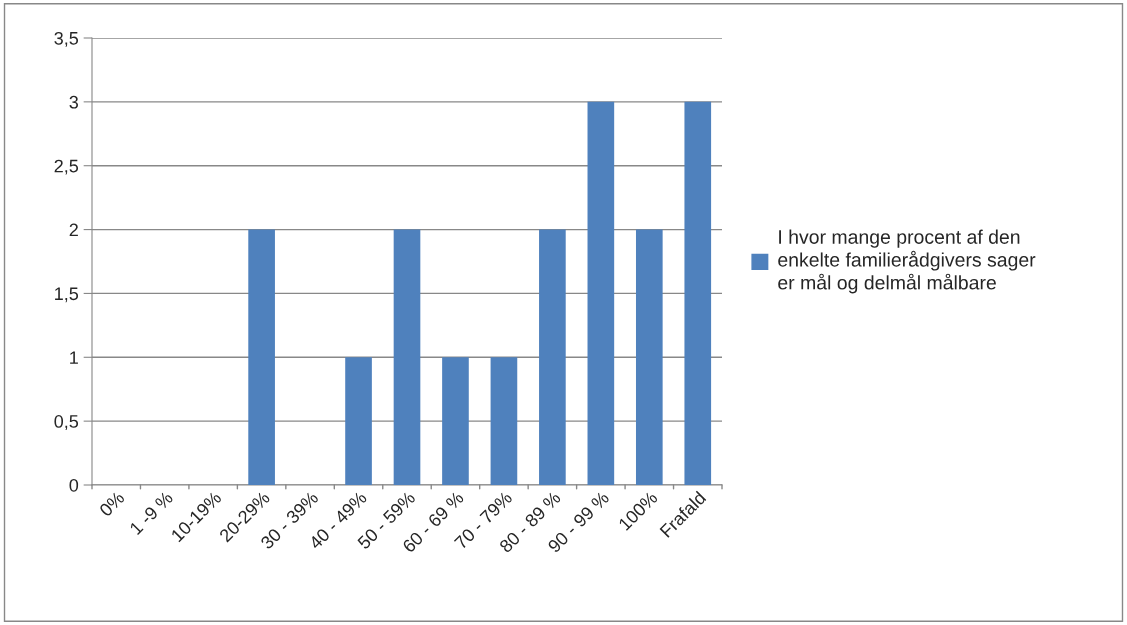 The image size is (1127, 625). What do you see at coordinates (66, 422) in the screenshot?
I see `y-tick-label: 0,5` at bounding box center [66, 422].